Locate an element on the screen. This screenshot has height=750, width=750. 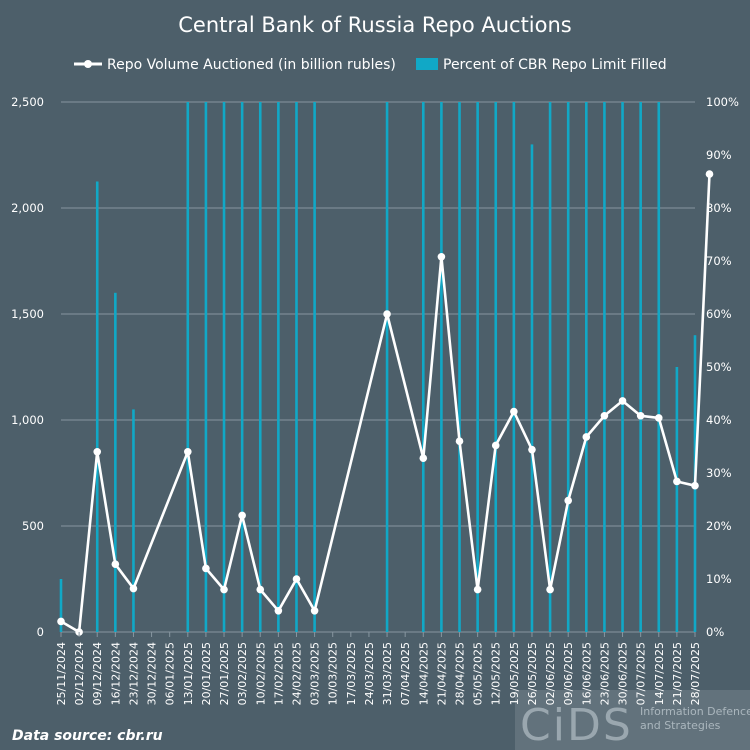
x-tick-label: 17/02/2025 is located at coordinates (278, 673).